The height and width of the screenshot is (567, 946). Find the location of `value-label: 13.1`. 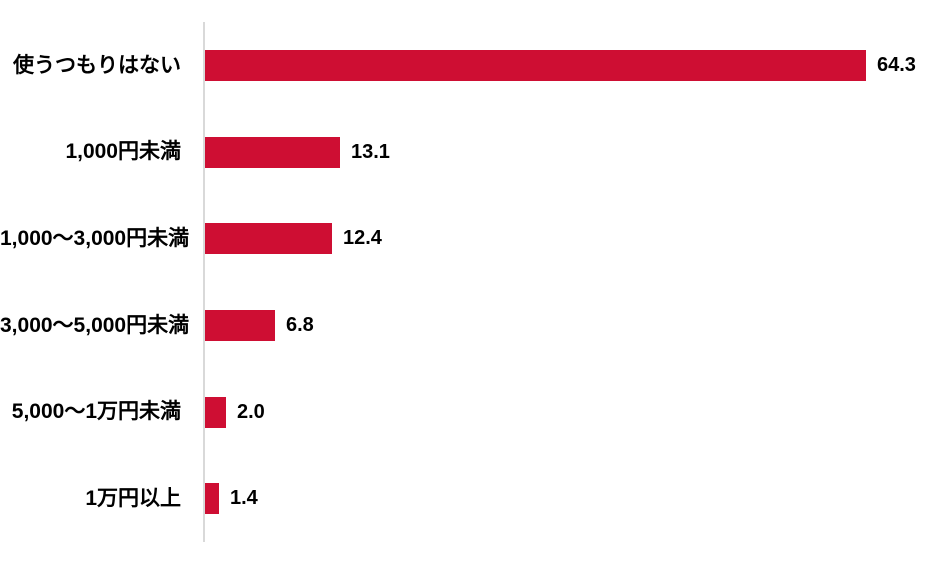

value-label: 13.1 is located at coordinates (370, 151).